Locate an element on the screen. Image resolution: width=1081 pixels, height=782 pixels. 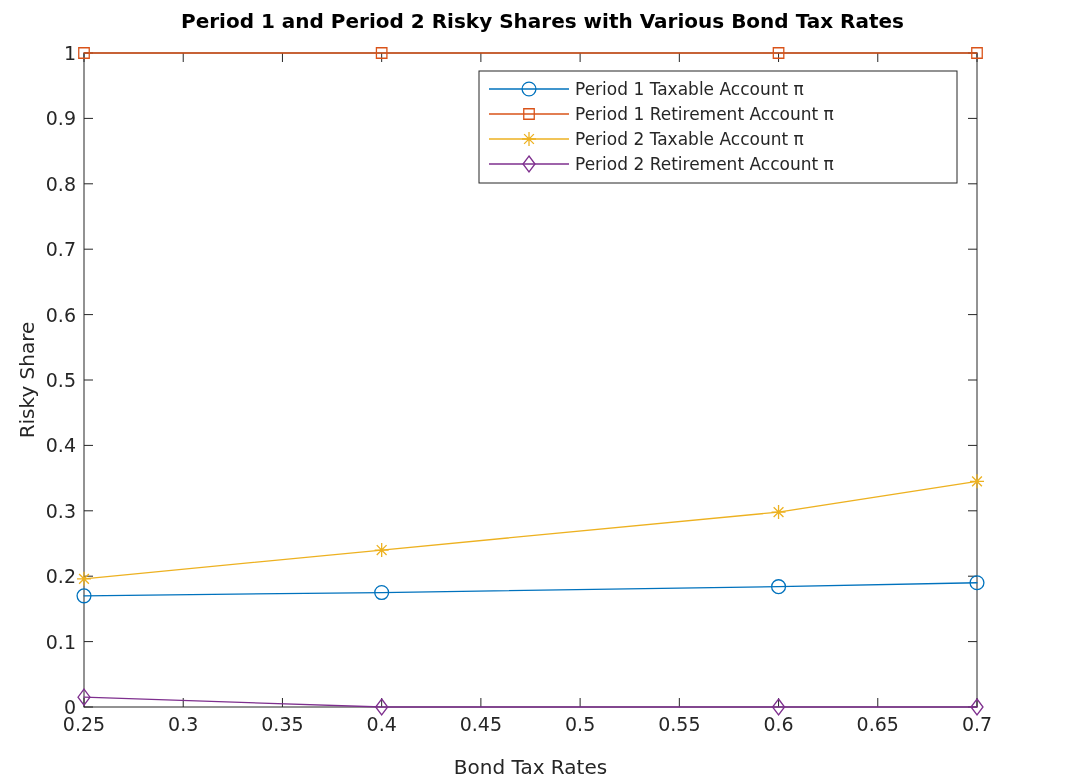
x-tick-label: 0.45 is located at coordinates (481, 724).